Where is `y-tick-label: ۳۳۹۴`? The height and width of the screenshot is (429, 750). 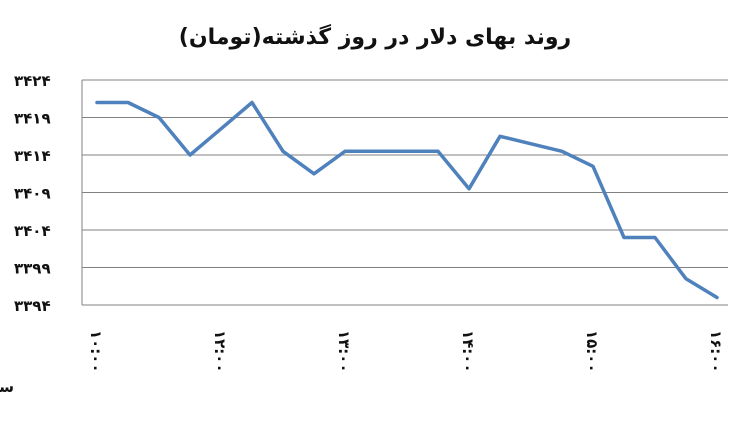 y-tick-label: ۳۳۹۴ is located at coordinates (32, 306).